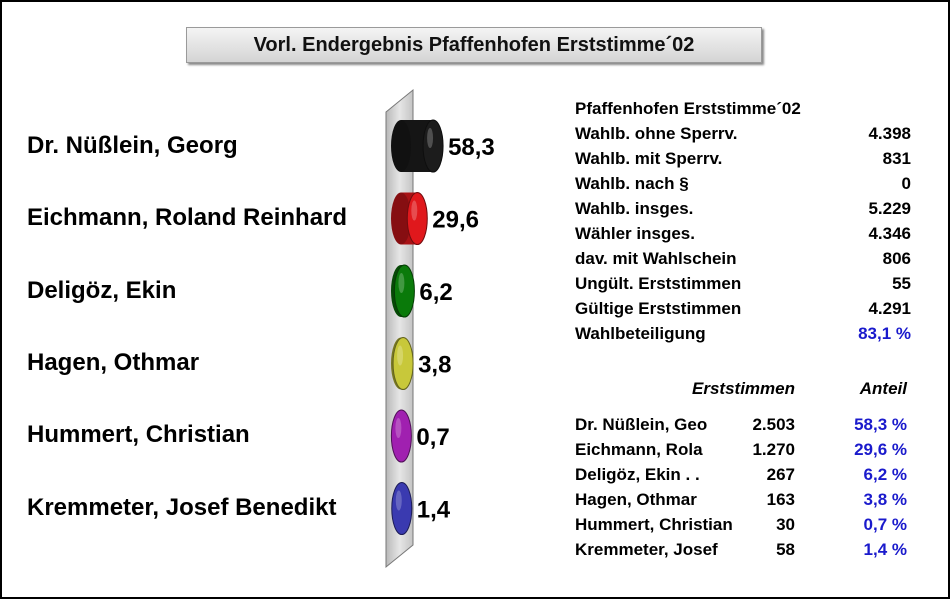 The height and width of the screenshot is (599, 950). I want to click on column-header-share: Anteil, so click(883, 388).